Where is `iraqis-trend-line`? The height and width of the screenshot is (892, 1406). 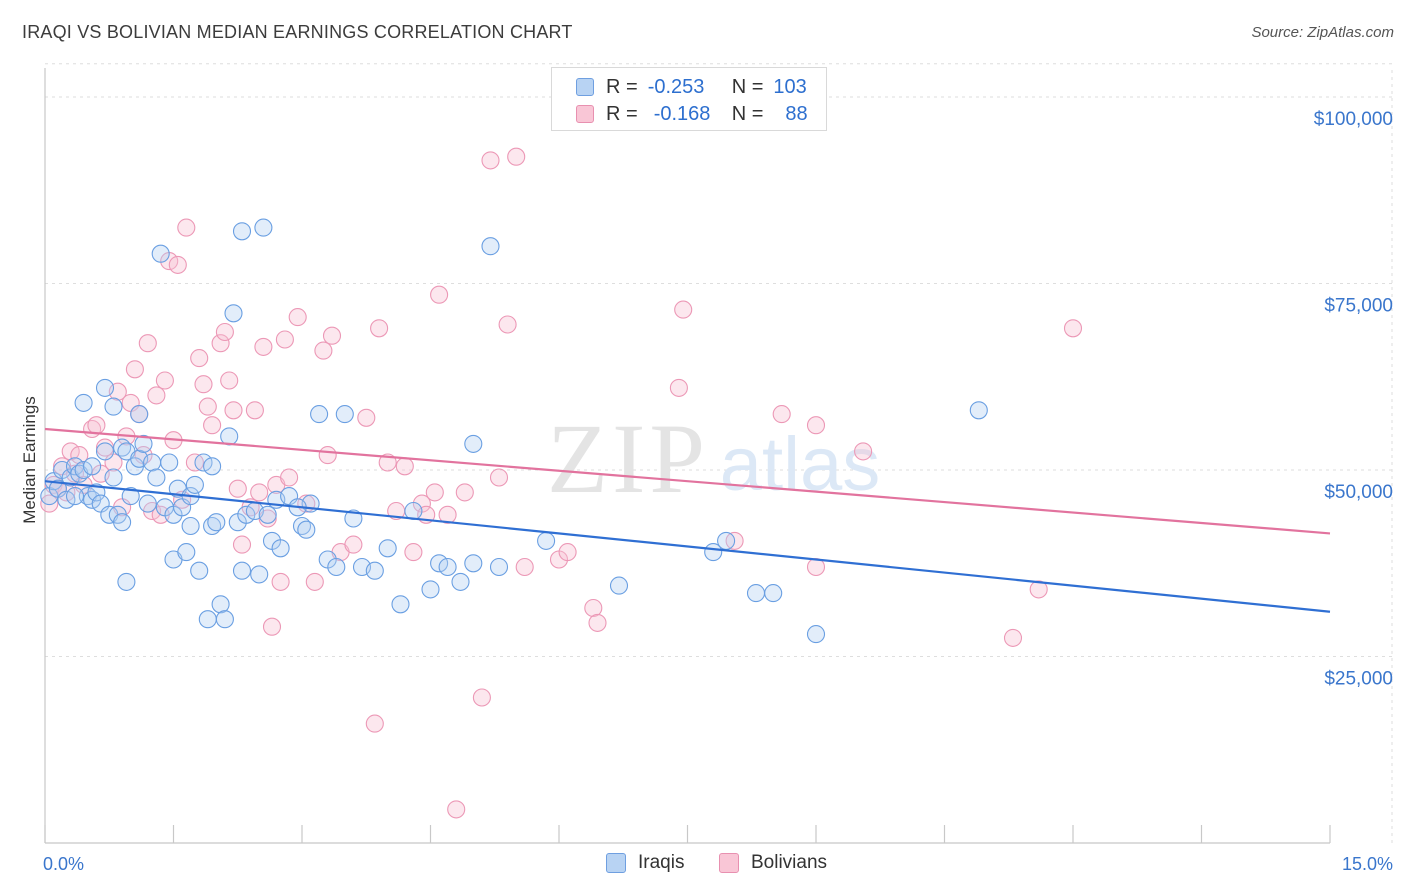
iraqis-trend-line is located at coordinates (687, 546).